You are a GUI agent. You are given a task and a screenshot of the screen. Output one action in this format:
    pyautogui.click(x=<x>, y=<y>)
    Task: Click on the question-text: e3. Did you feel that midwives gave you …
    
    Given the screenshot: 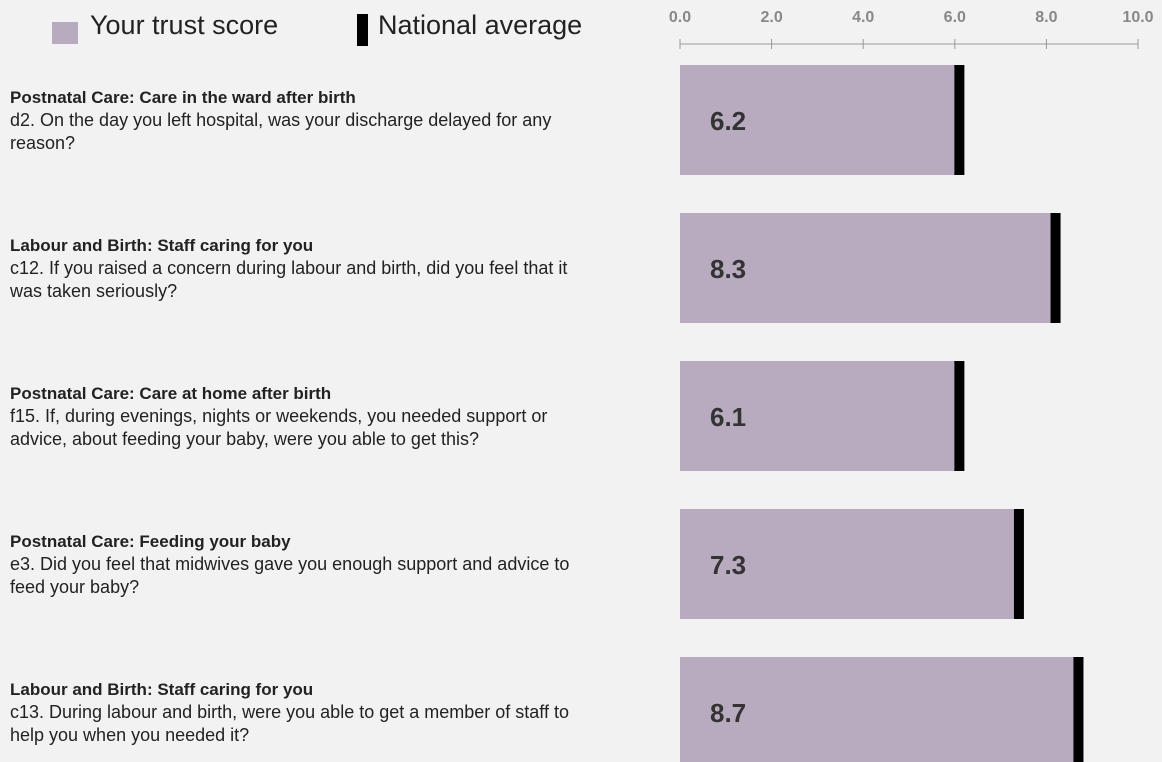 What is the action you would take?
    pyautogui.click(x=290, y=575)
    